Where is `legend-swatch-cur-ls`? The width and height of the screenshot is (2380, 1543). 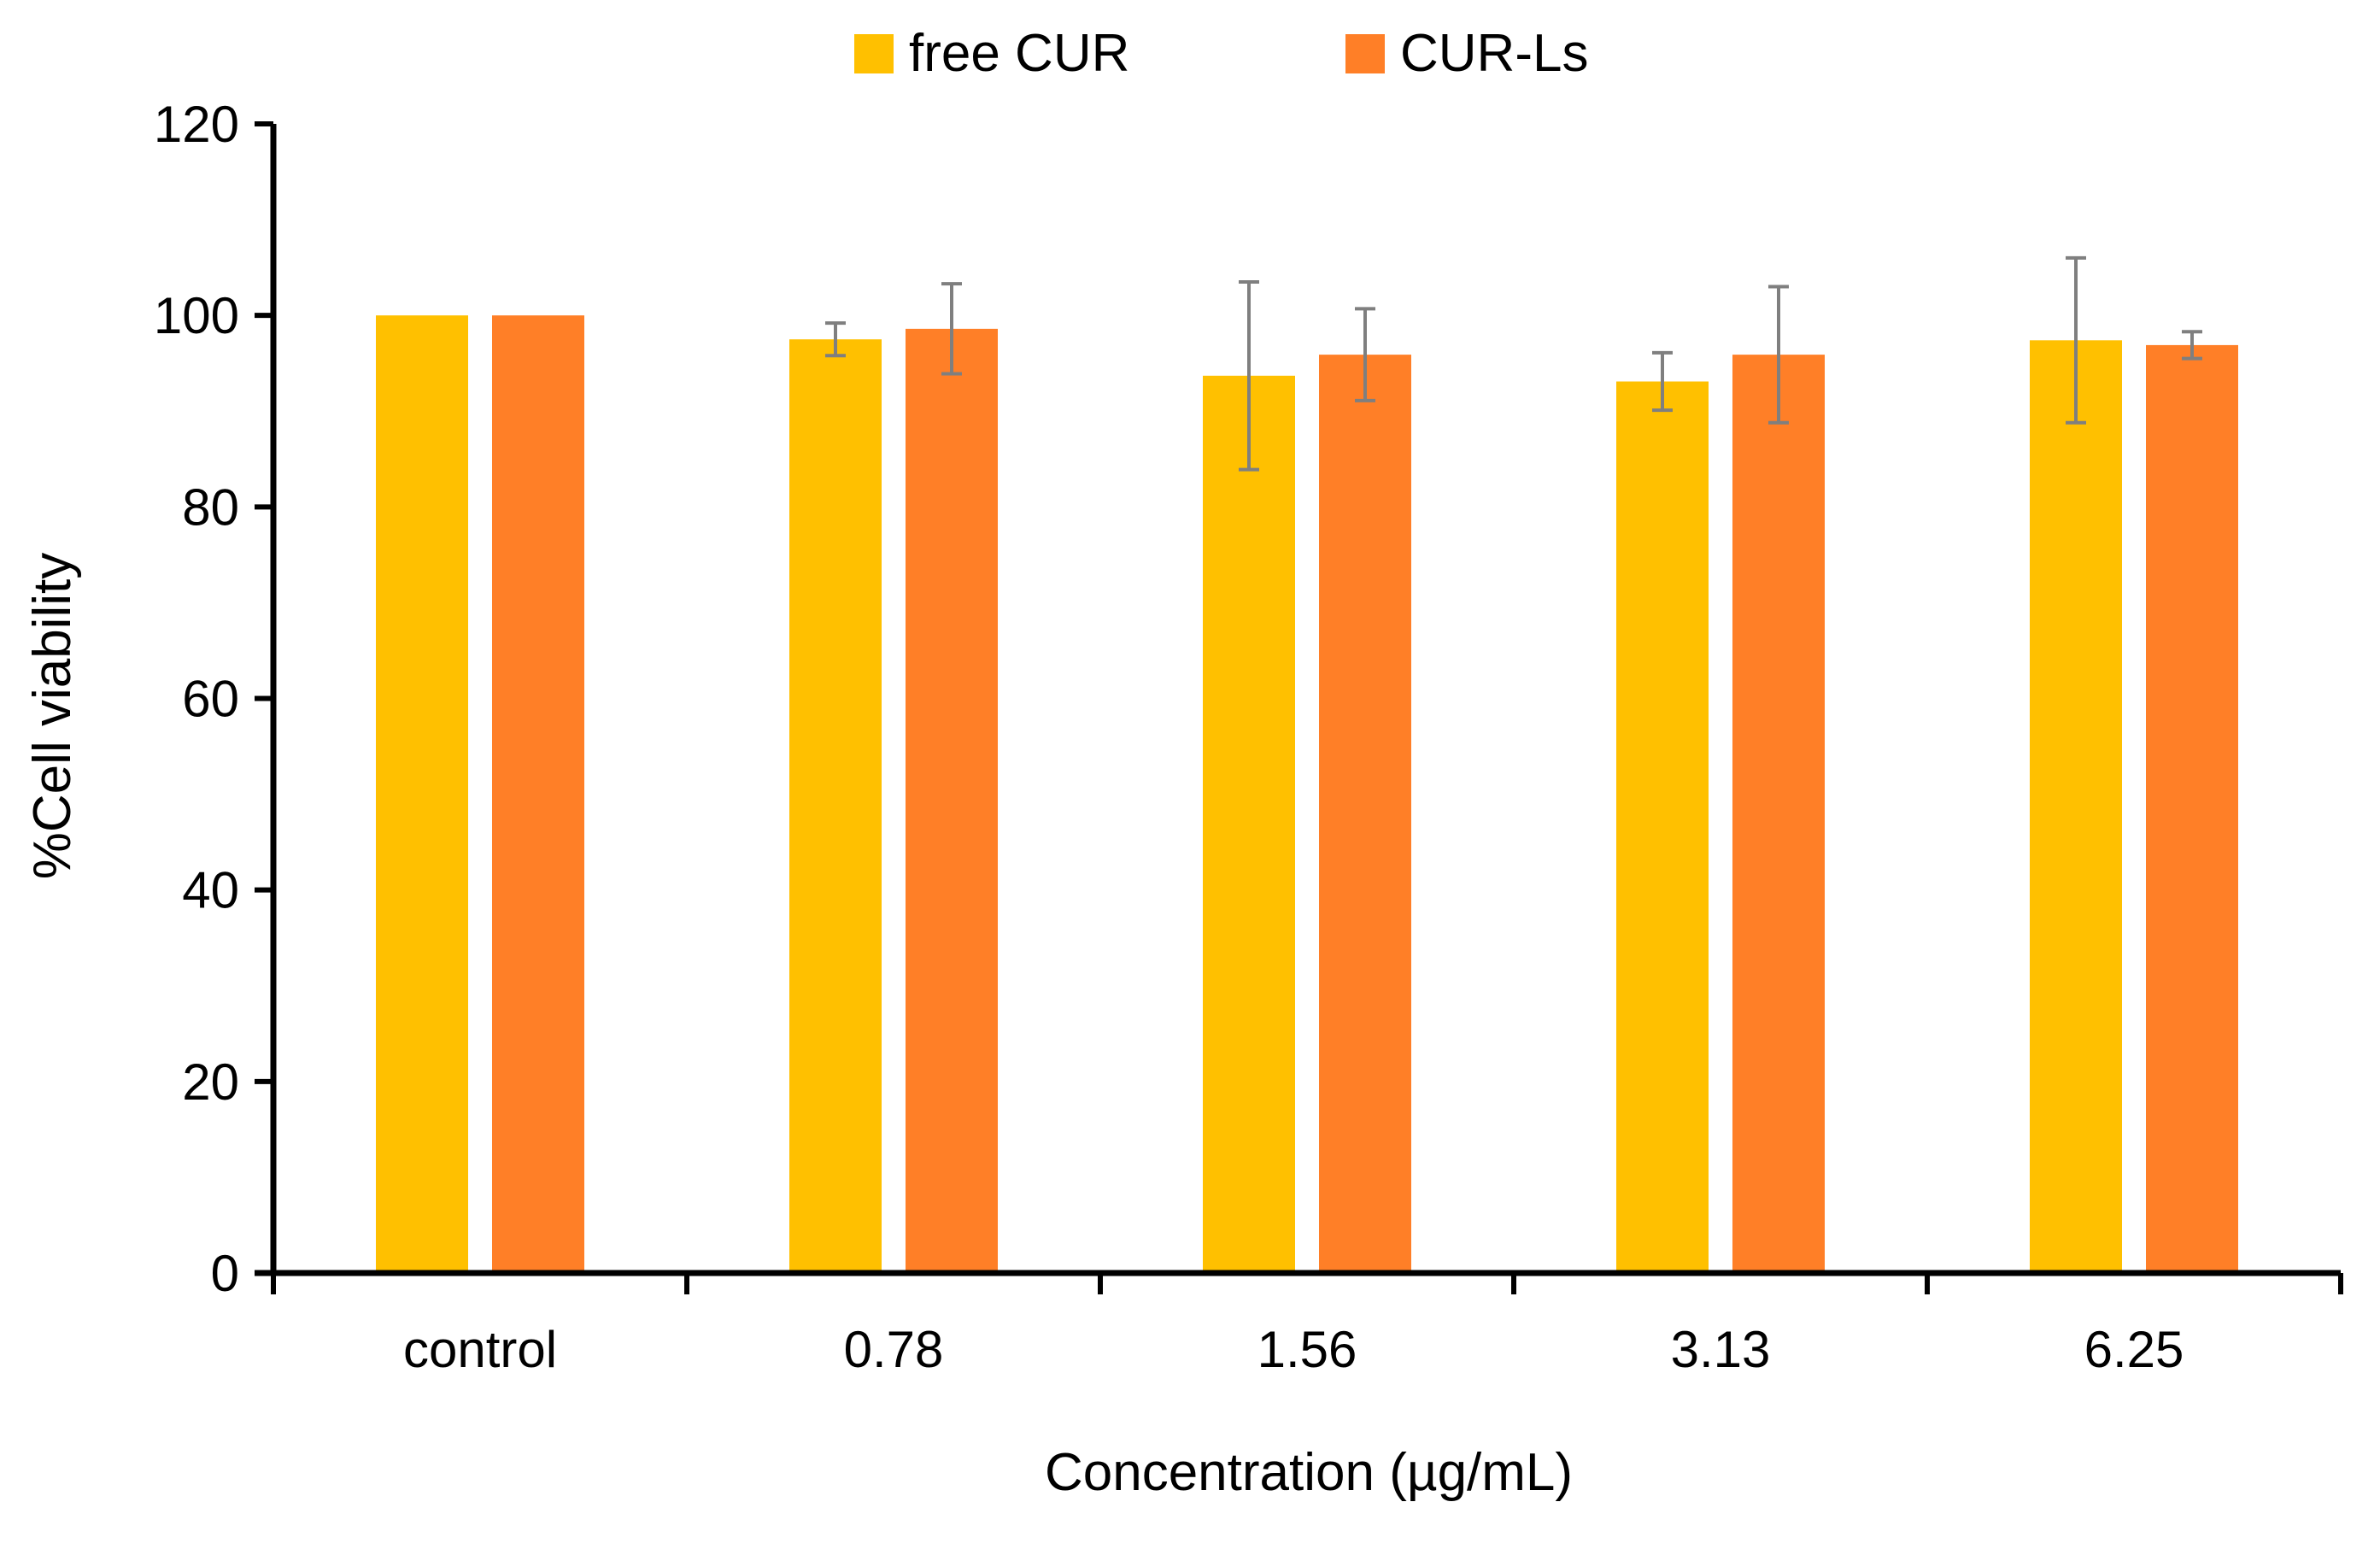
legend-swatch-cur-ls is located at coordinates (1365, 54).